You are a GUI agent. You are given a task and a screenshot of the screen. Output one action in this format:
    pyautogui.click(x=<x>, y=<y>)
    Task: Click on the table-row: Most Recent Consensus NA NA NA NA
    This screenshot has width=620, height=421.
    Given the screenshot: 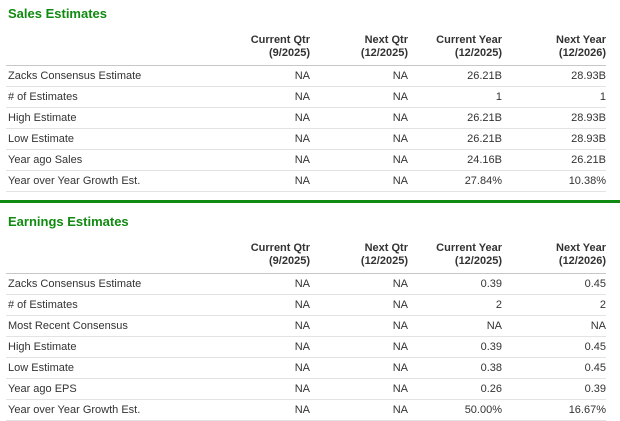 What is the action you would take?
    pyautogui.click(x=306, y=326)
    